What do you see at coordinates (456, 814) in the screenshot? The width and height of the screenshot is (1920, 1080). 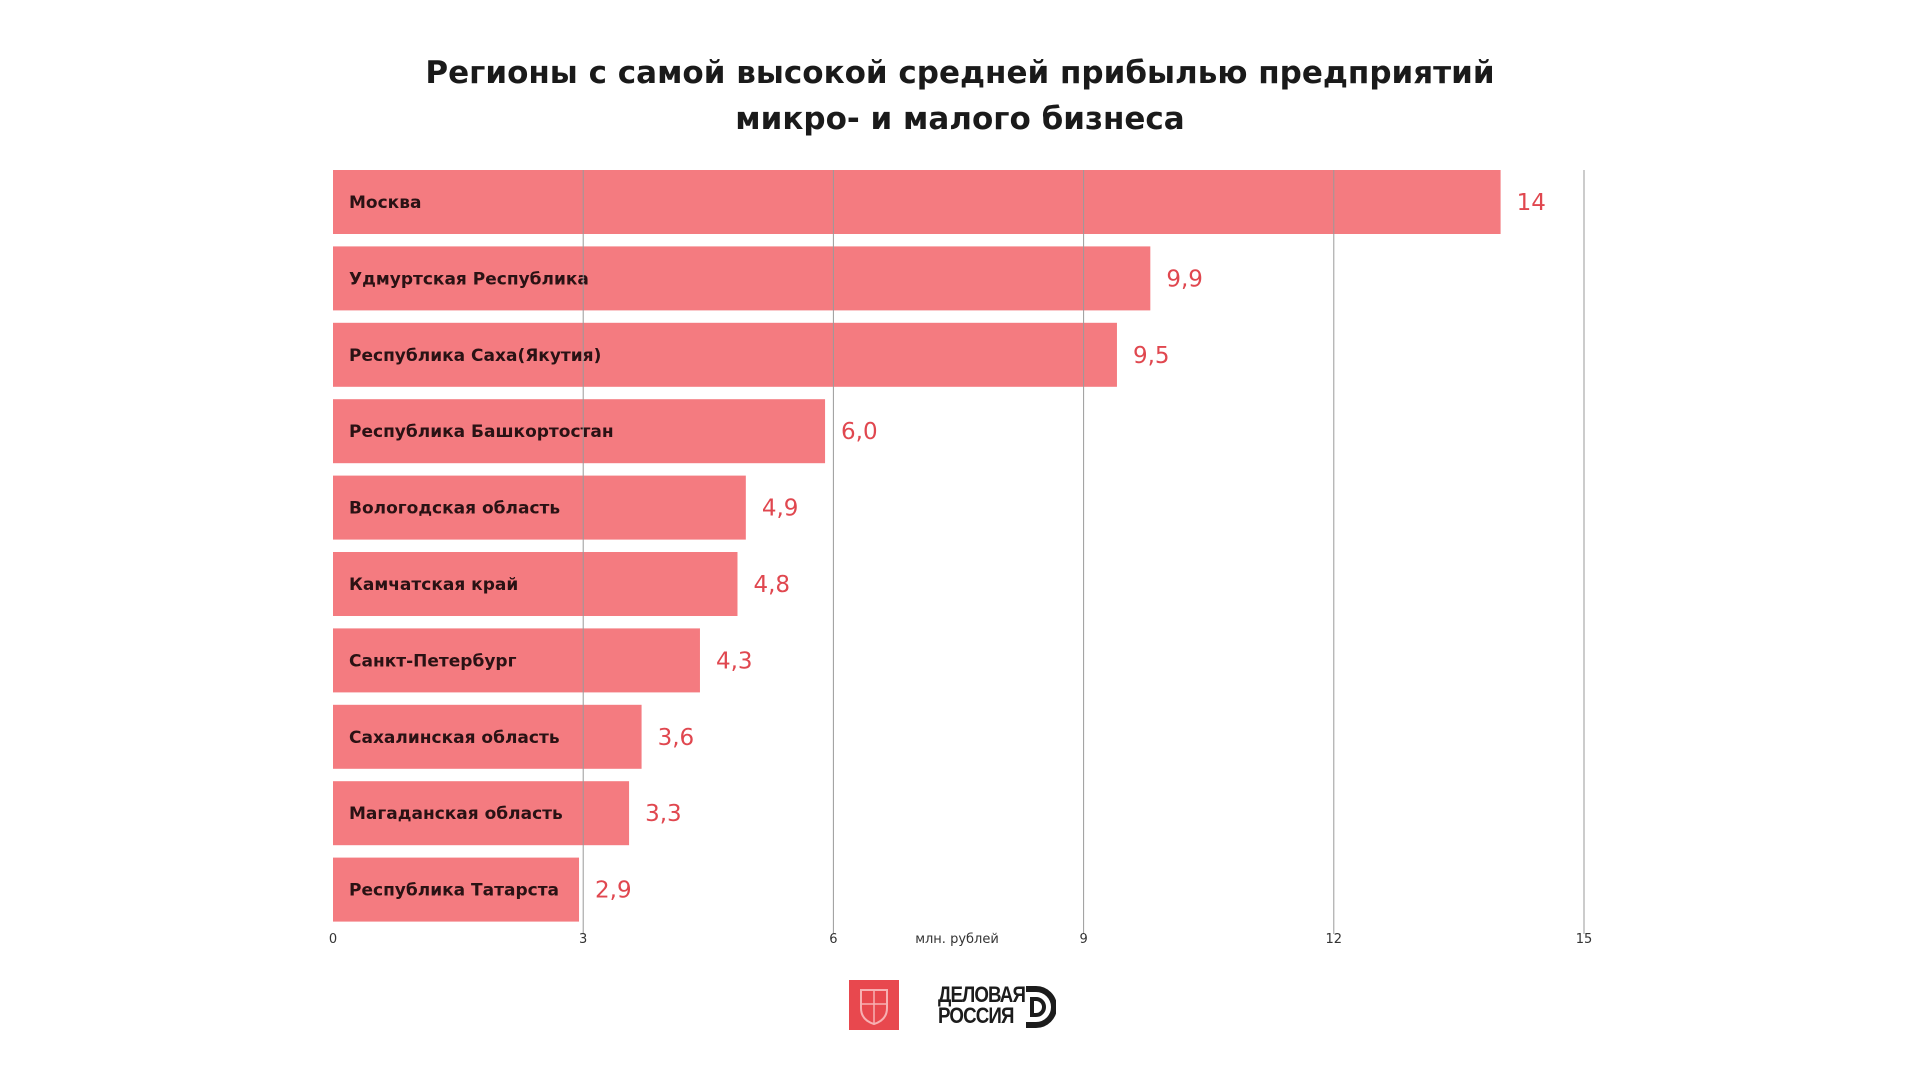 I see `bar-label: Магаданская область` at bounding box center [456, 814].